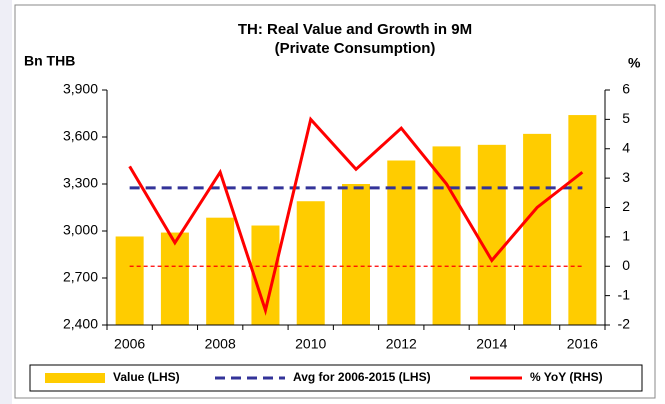  I want to click on y-tick-label: 2,400, so click(80, 324).